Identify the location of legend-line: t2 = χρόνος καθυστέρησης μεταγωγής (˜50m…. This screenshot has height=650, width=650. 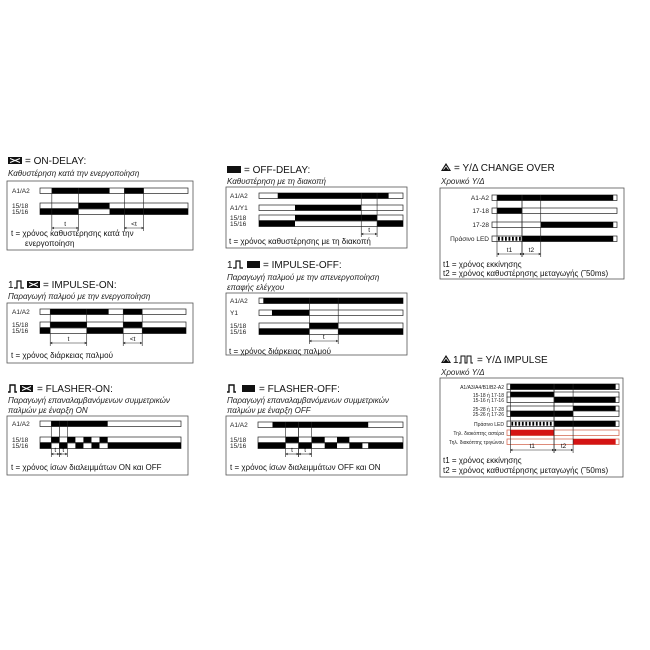
(526, 470).